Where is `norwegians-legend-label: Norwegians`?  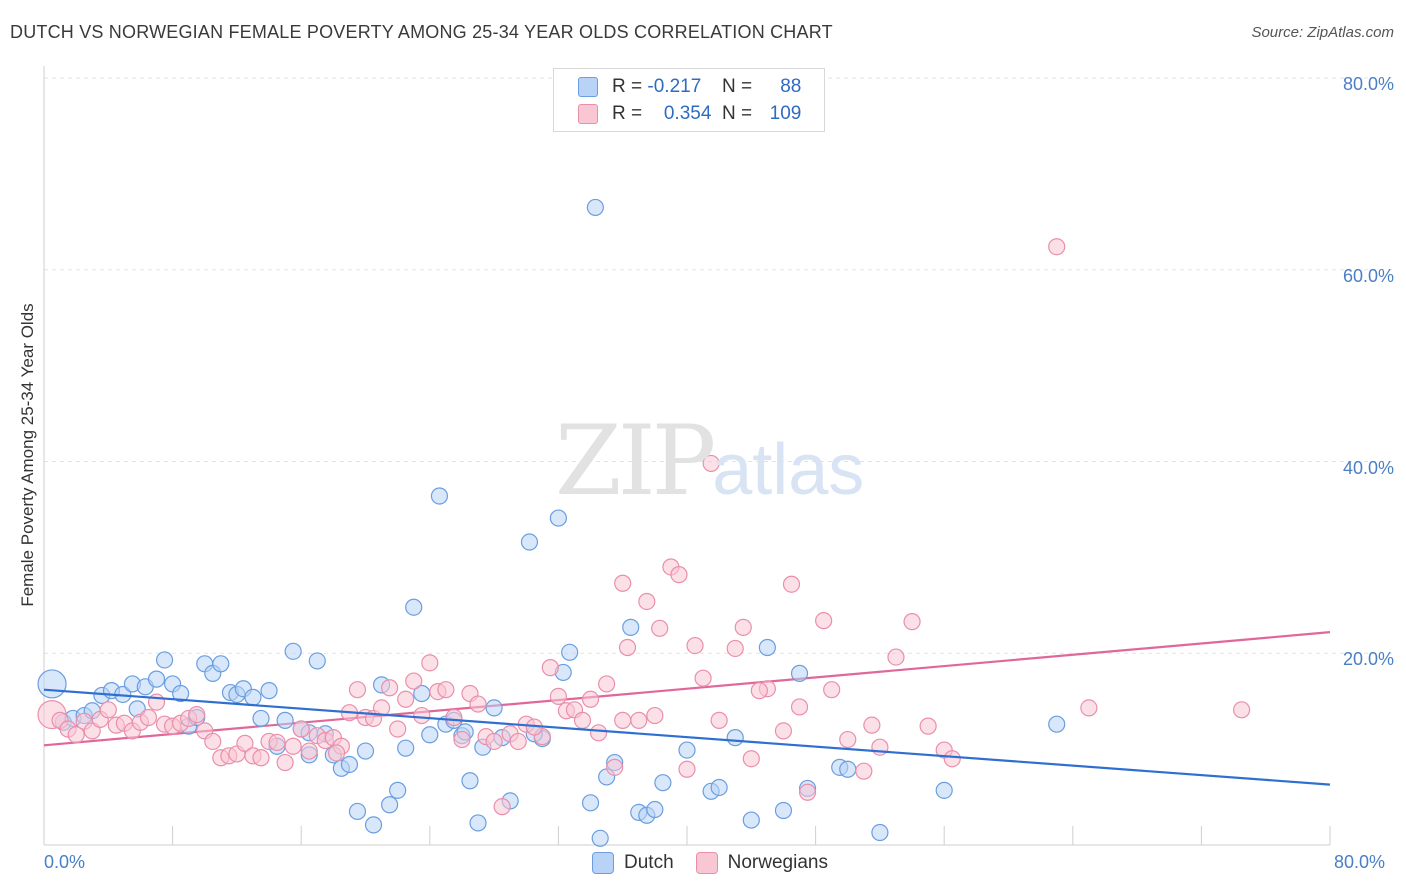 norwegians-legend-label: Norwegians is located at coordinates (777, 862).